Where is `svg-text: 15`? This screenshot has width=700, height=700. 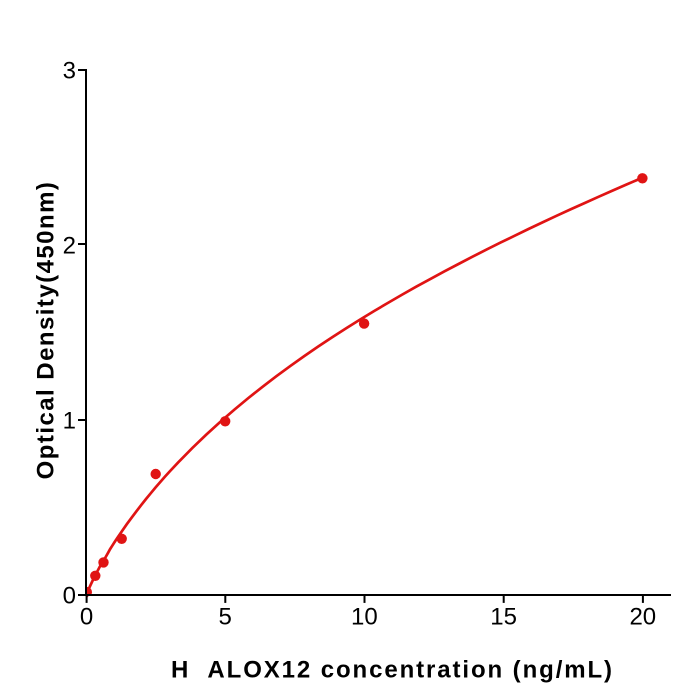
svg-text: 15 is located at coordinates (503, 616).